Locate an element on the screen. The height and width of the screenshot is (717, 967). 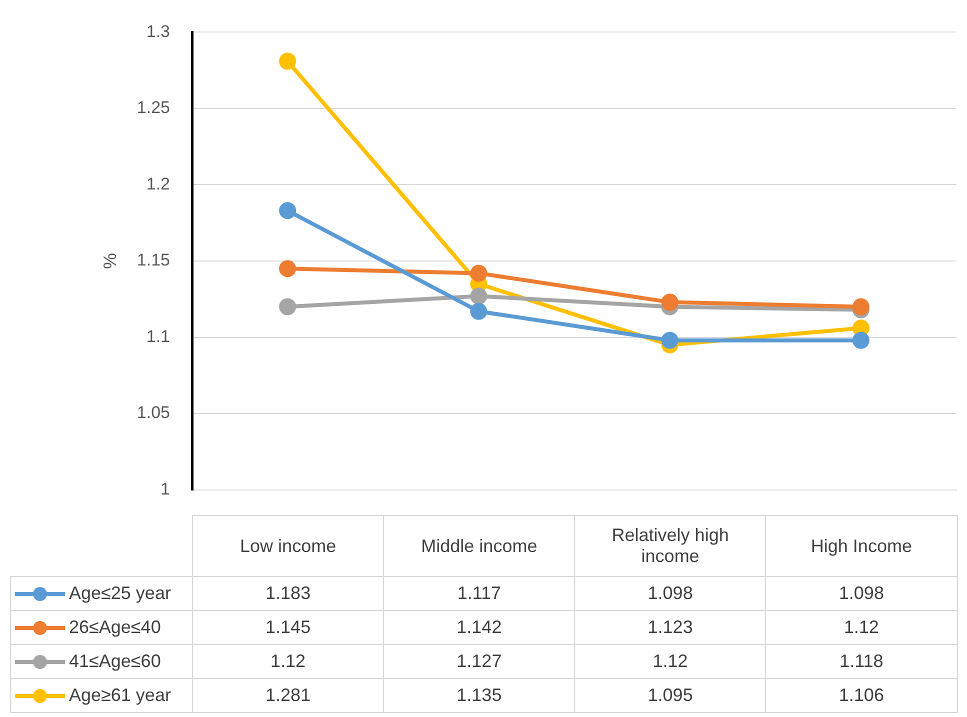
x-tick-label: Middle income is located at coordinates (479, 546).